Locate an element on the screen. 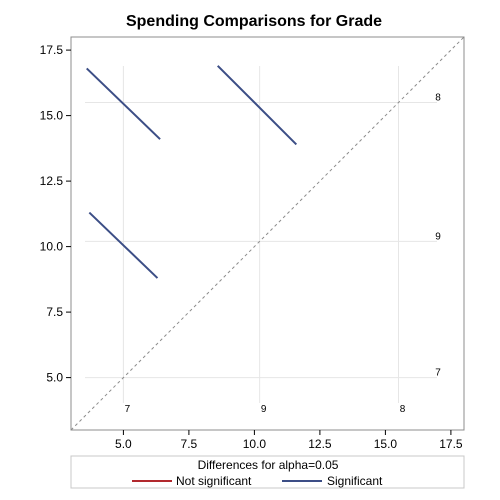  x-tick-label: 5.0 is located at coordinates (123, 444).